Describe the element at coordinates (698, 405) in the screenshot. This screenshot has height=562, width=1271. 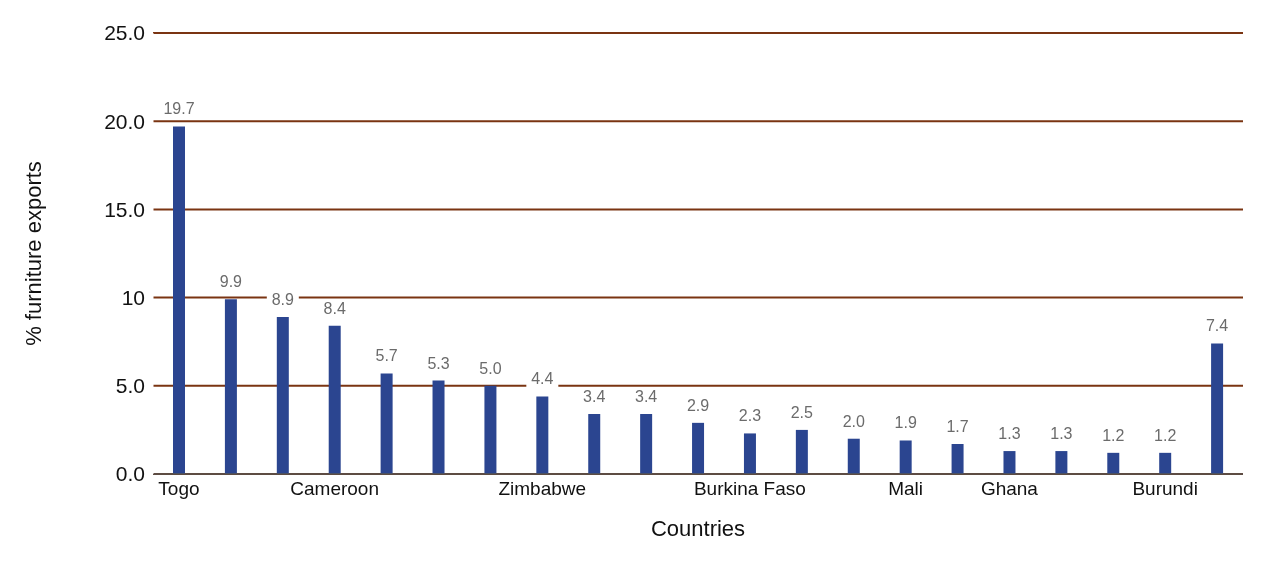
I see `data-label: 2.9` at that location.